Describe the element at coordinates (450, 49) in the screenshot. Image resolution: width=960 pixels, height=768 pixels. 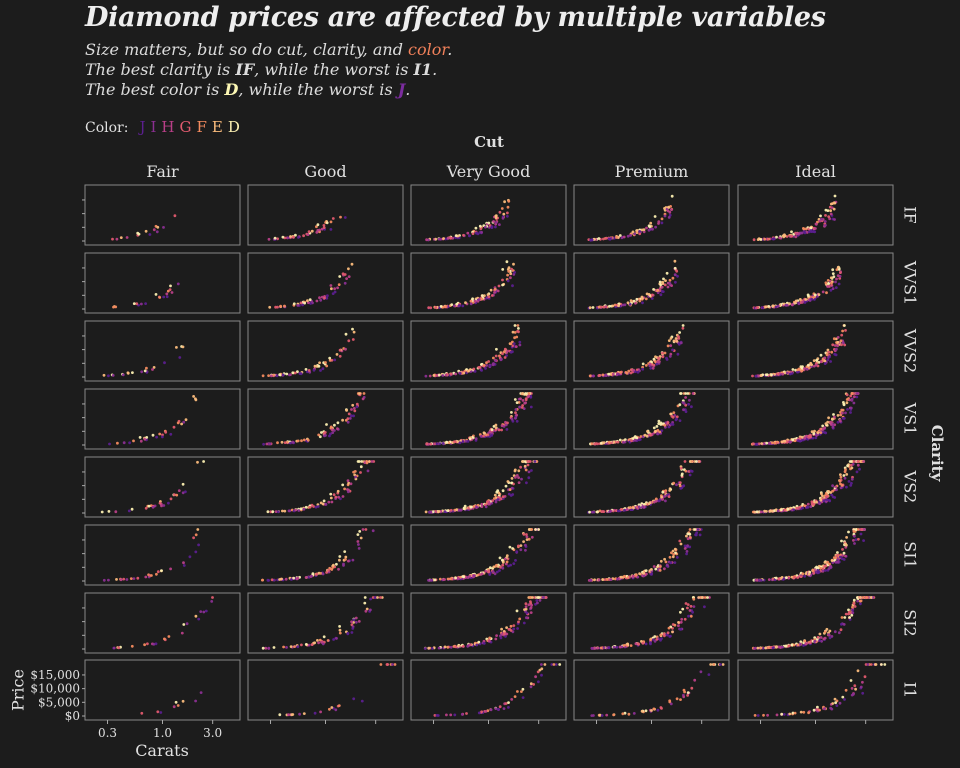
I see `subtitle-1c: .` at that location.